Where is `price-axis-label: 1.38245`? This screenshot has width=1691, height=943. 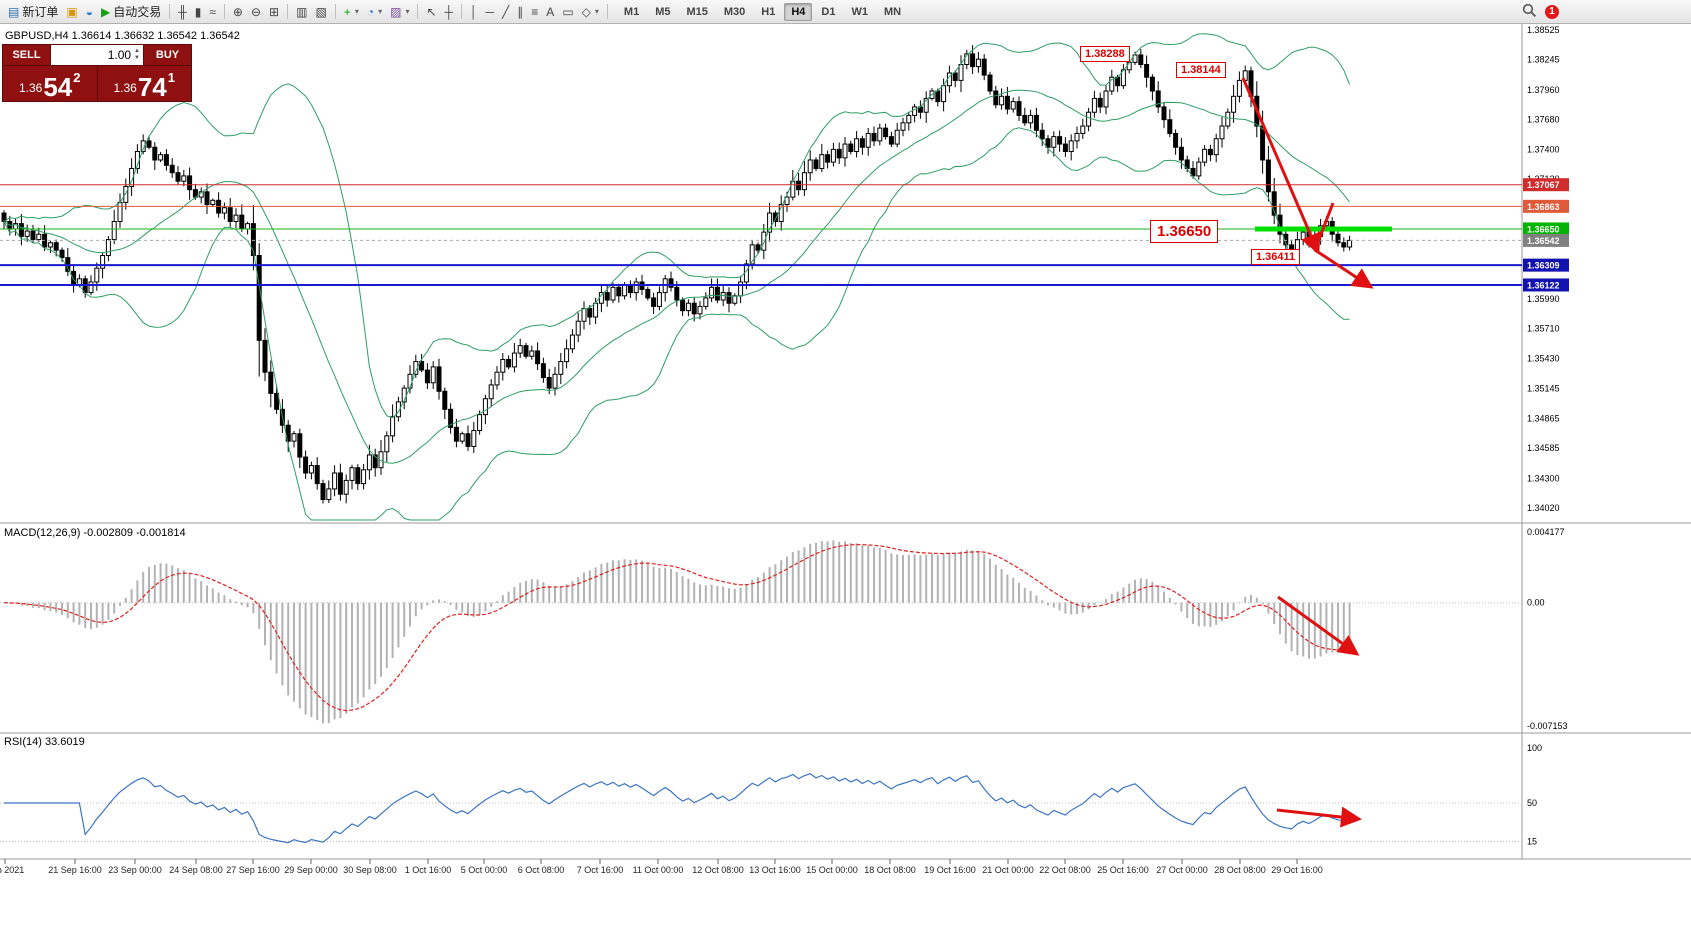 price-axis-label: 1.38245 is located at coordinates (1543, 60).